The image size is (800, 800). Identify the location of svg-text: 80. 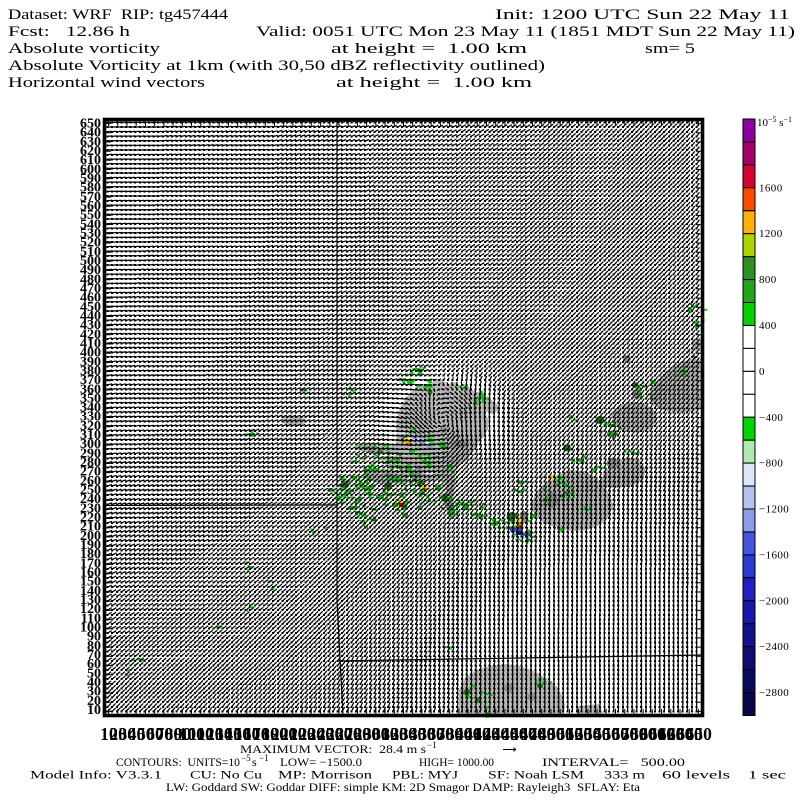
(94, 646).